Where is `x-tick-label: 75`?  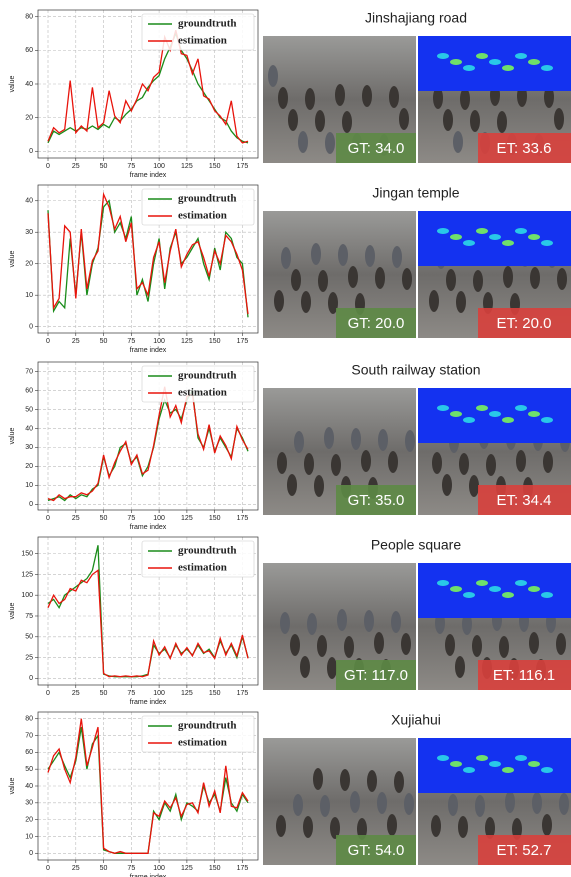
x-tick-label: 75 is located at coordinates (131, 868).